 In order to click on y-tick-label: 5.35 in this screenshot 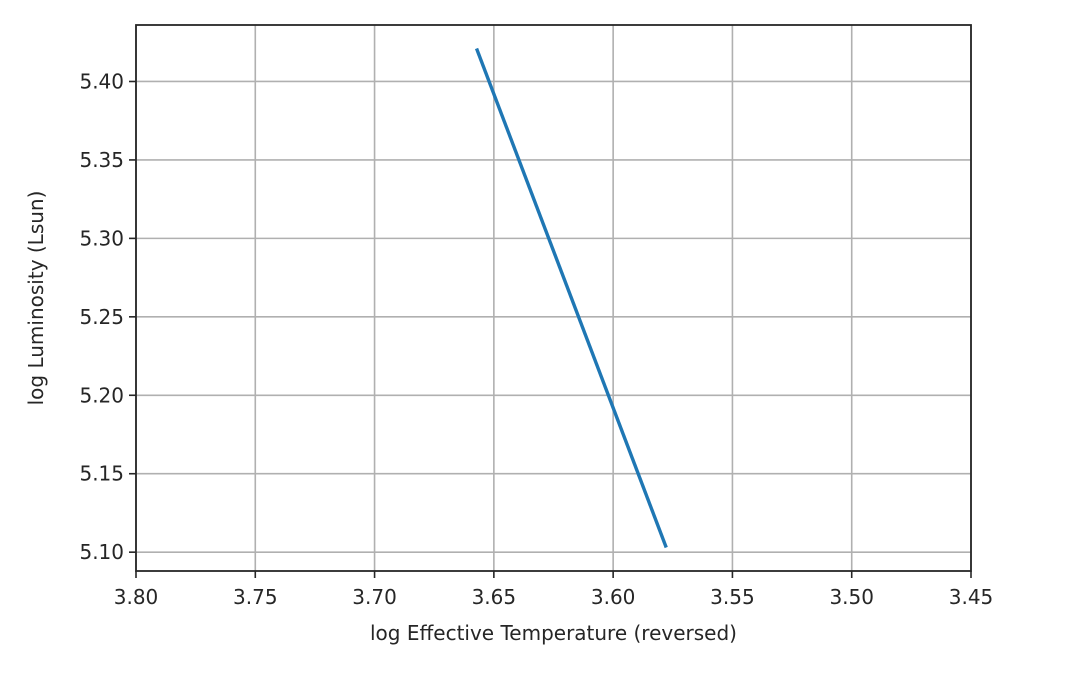, I will do `click(101, 160)`.